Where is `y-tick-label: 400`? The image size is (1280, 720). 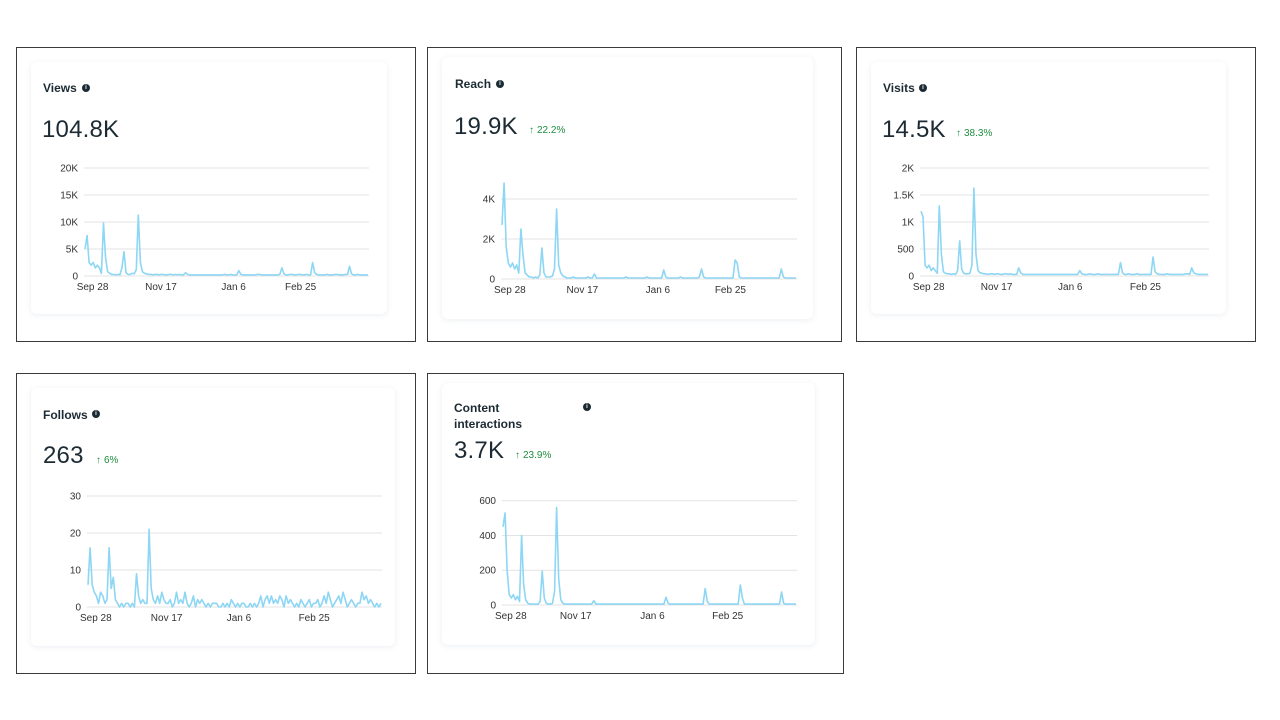
y-tick-label: 400 is located at coordinates (487, 536).